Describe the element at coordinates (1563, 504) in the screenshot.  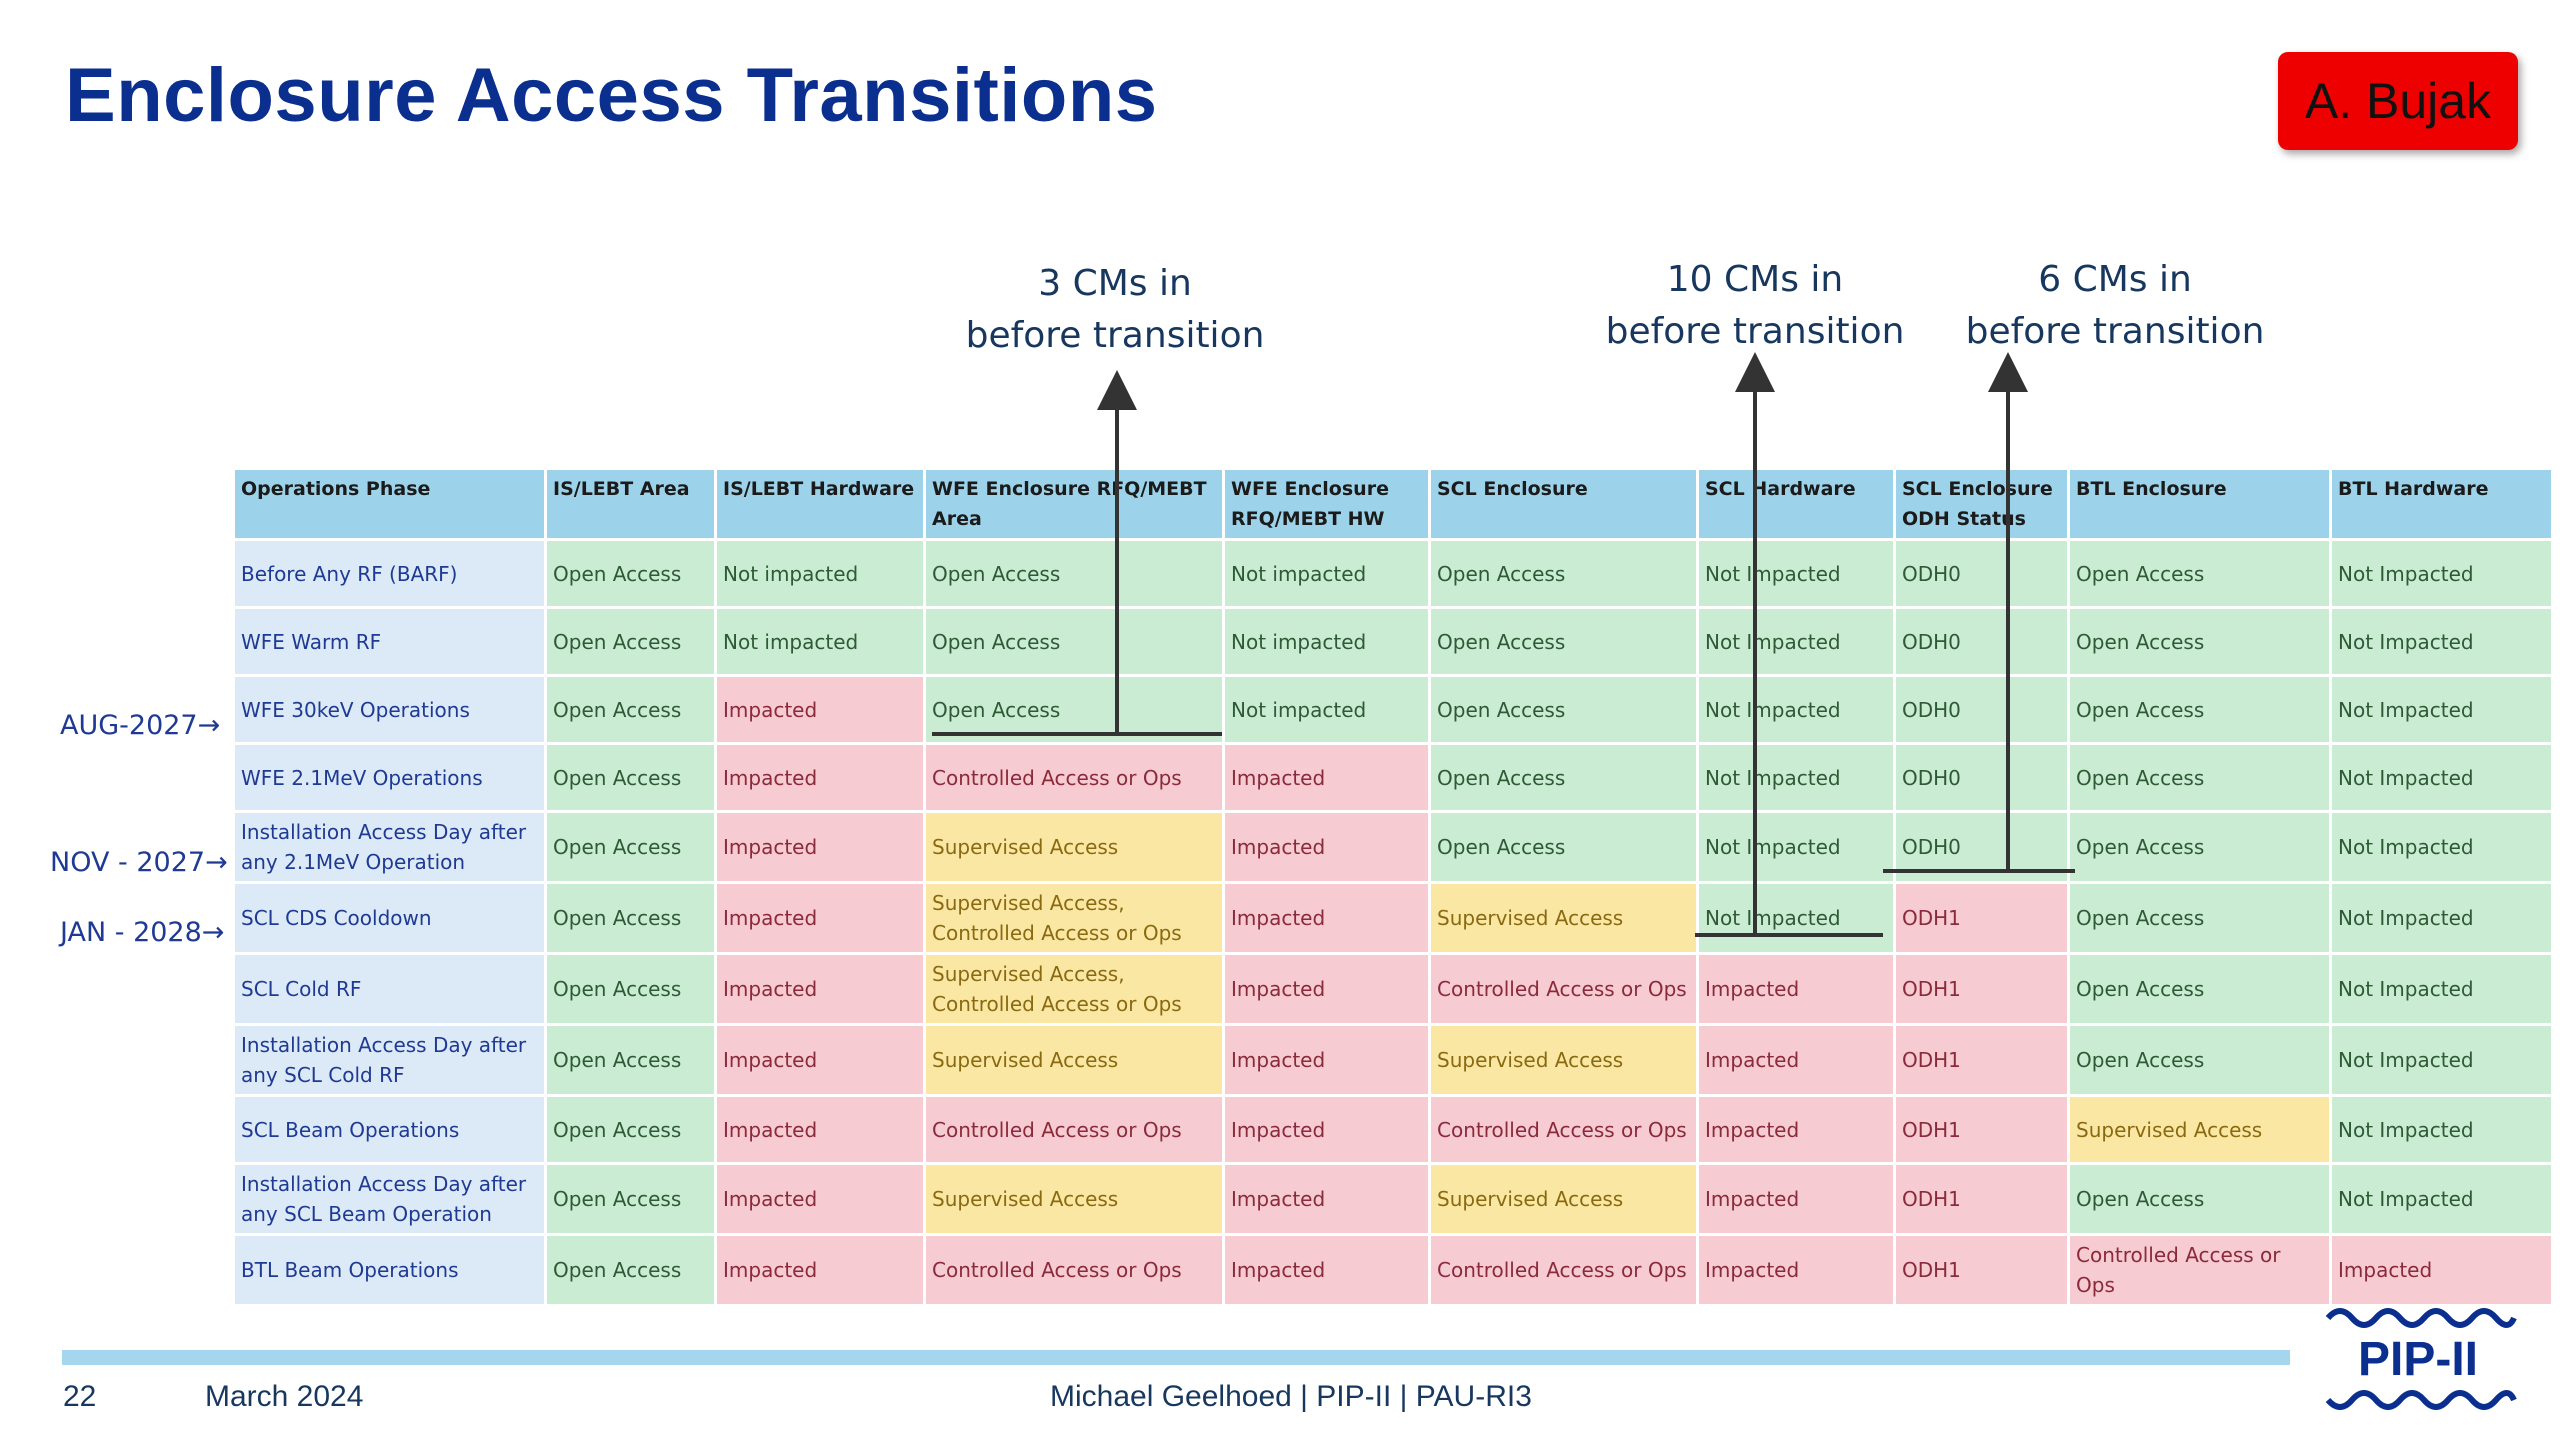
I see `column-header: SCL Enclosure` at that location.